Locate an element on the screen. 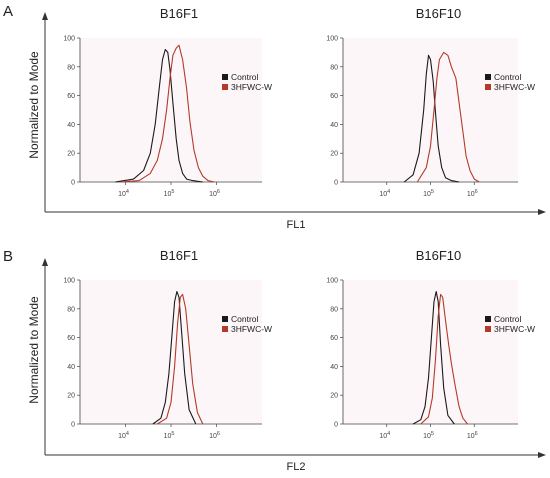 The height and width of the screenshot is (478, 550). panel-b-letter: B is located at coordinates (8, 256).